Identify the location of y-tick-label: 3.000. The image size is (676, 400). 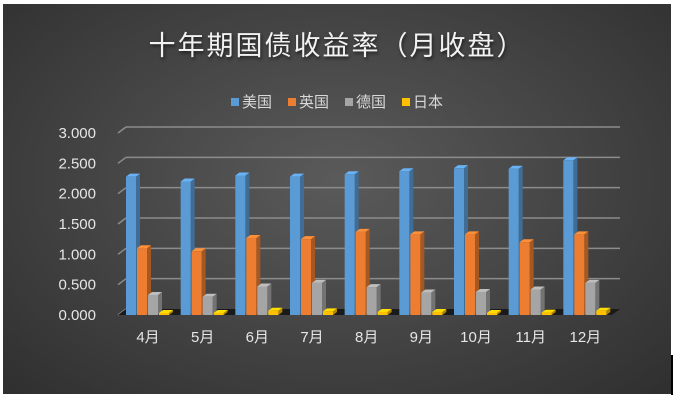
(77, 133).